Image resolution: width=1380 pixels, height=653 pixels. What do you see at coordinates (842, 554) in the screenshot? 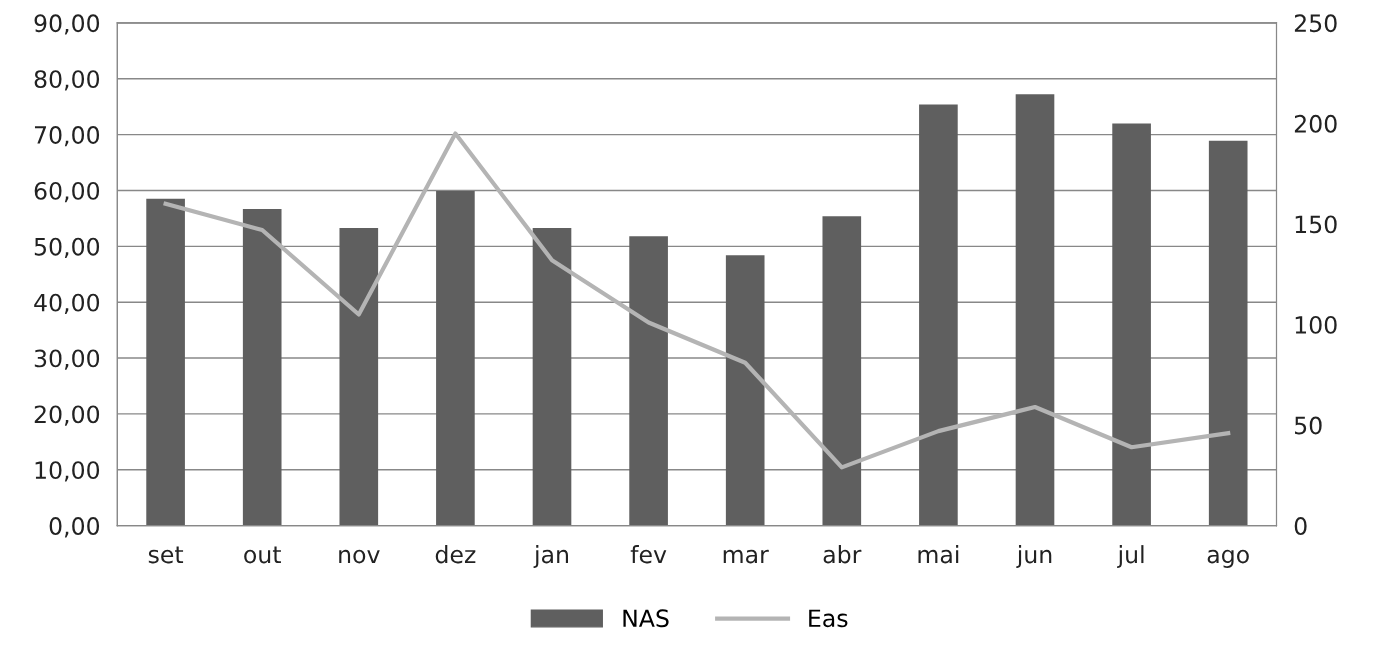
I see `x-tick-label: abr` at bounding box center [842, 554].